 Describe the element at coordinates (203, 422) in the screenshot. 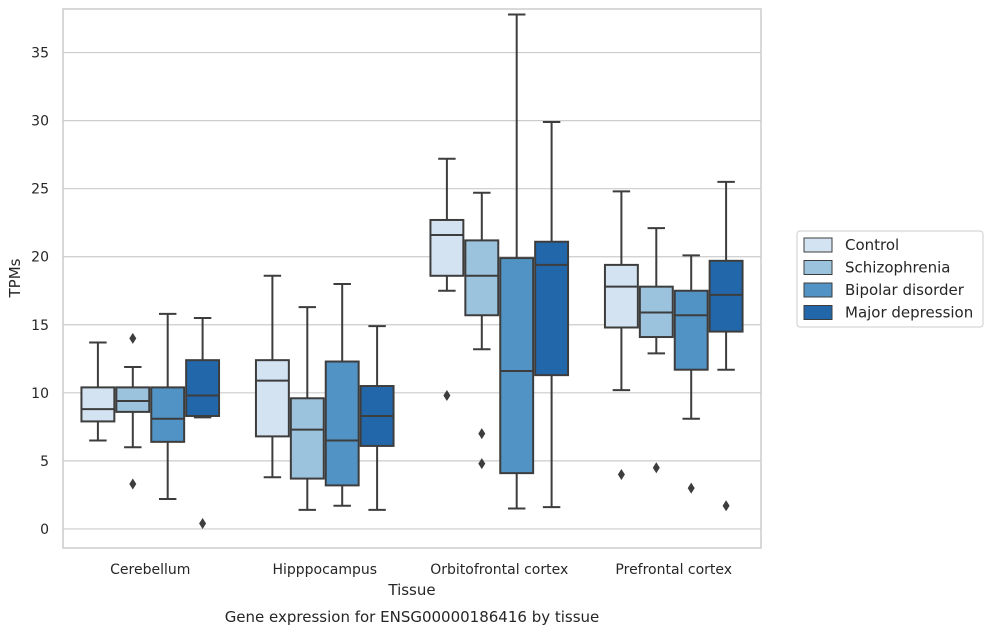

I see `box-major-depression-cerebellum` at that location.